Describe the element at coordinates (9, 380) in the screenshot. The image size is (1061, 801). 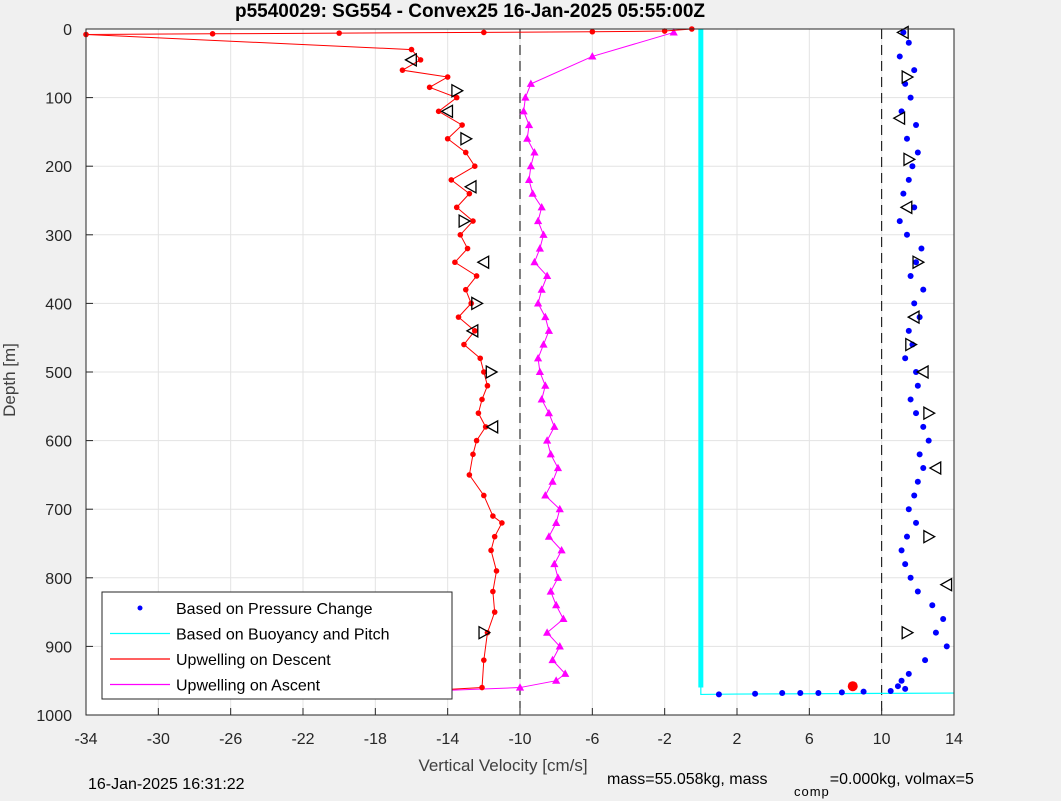
I see `y-axis-label: Depth [m]` at that location.